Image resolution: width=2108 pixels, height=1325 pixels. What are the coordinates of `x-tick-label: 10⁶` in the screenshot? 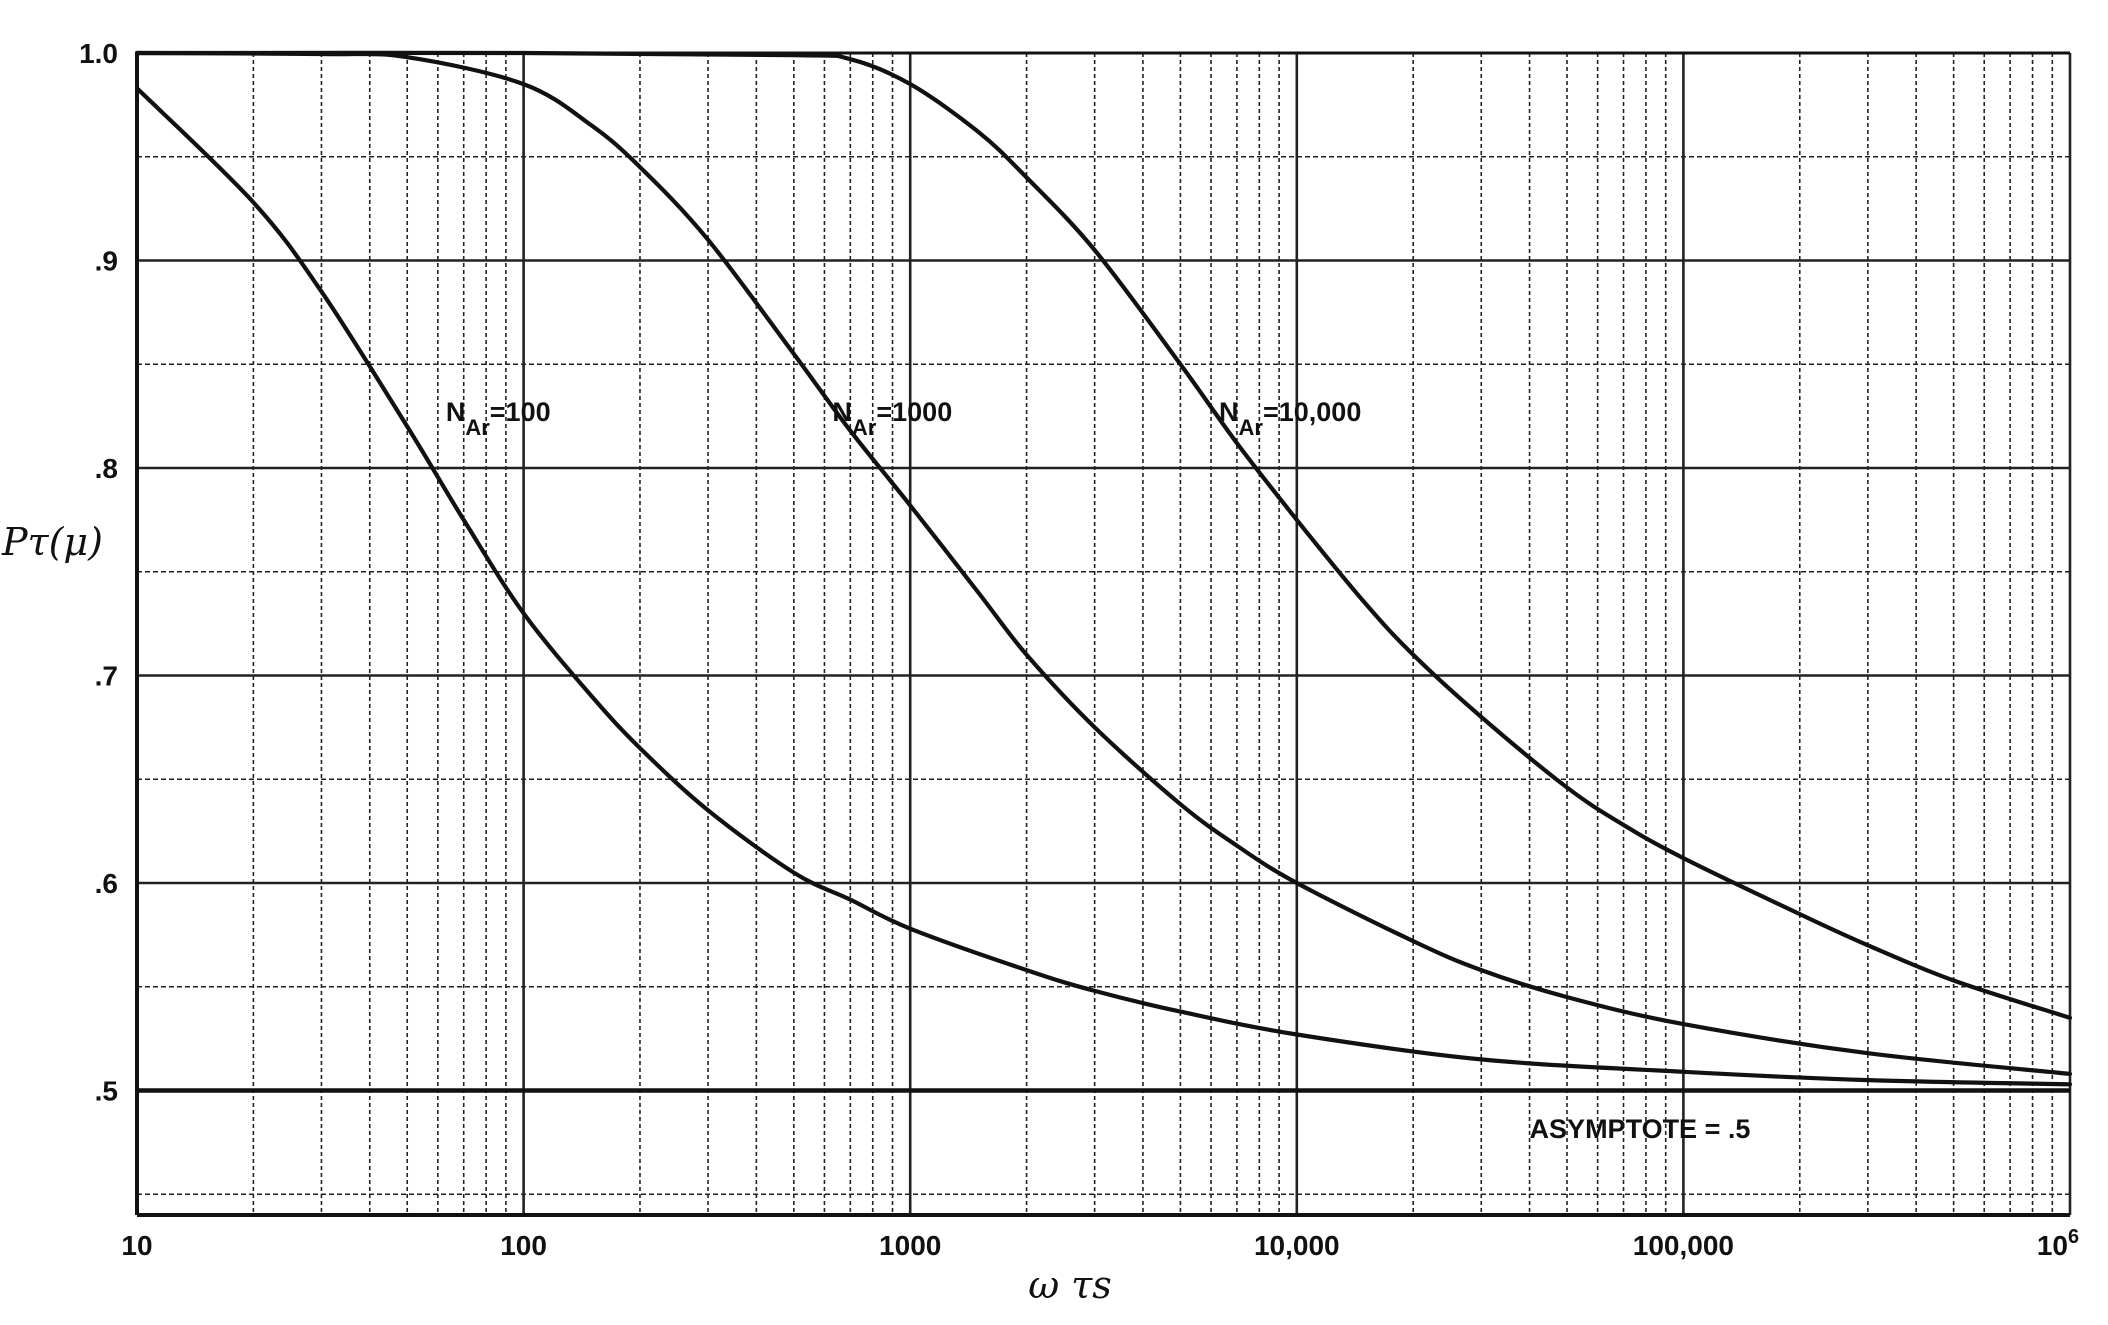 It's located at (2058, 1243).